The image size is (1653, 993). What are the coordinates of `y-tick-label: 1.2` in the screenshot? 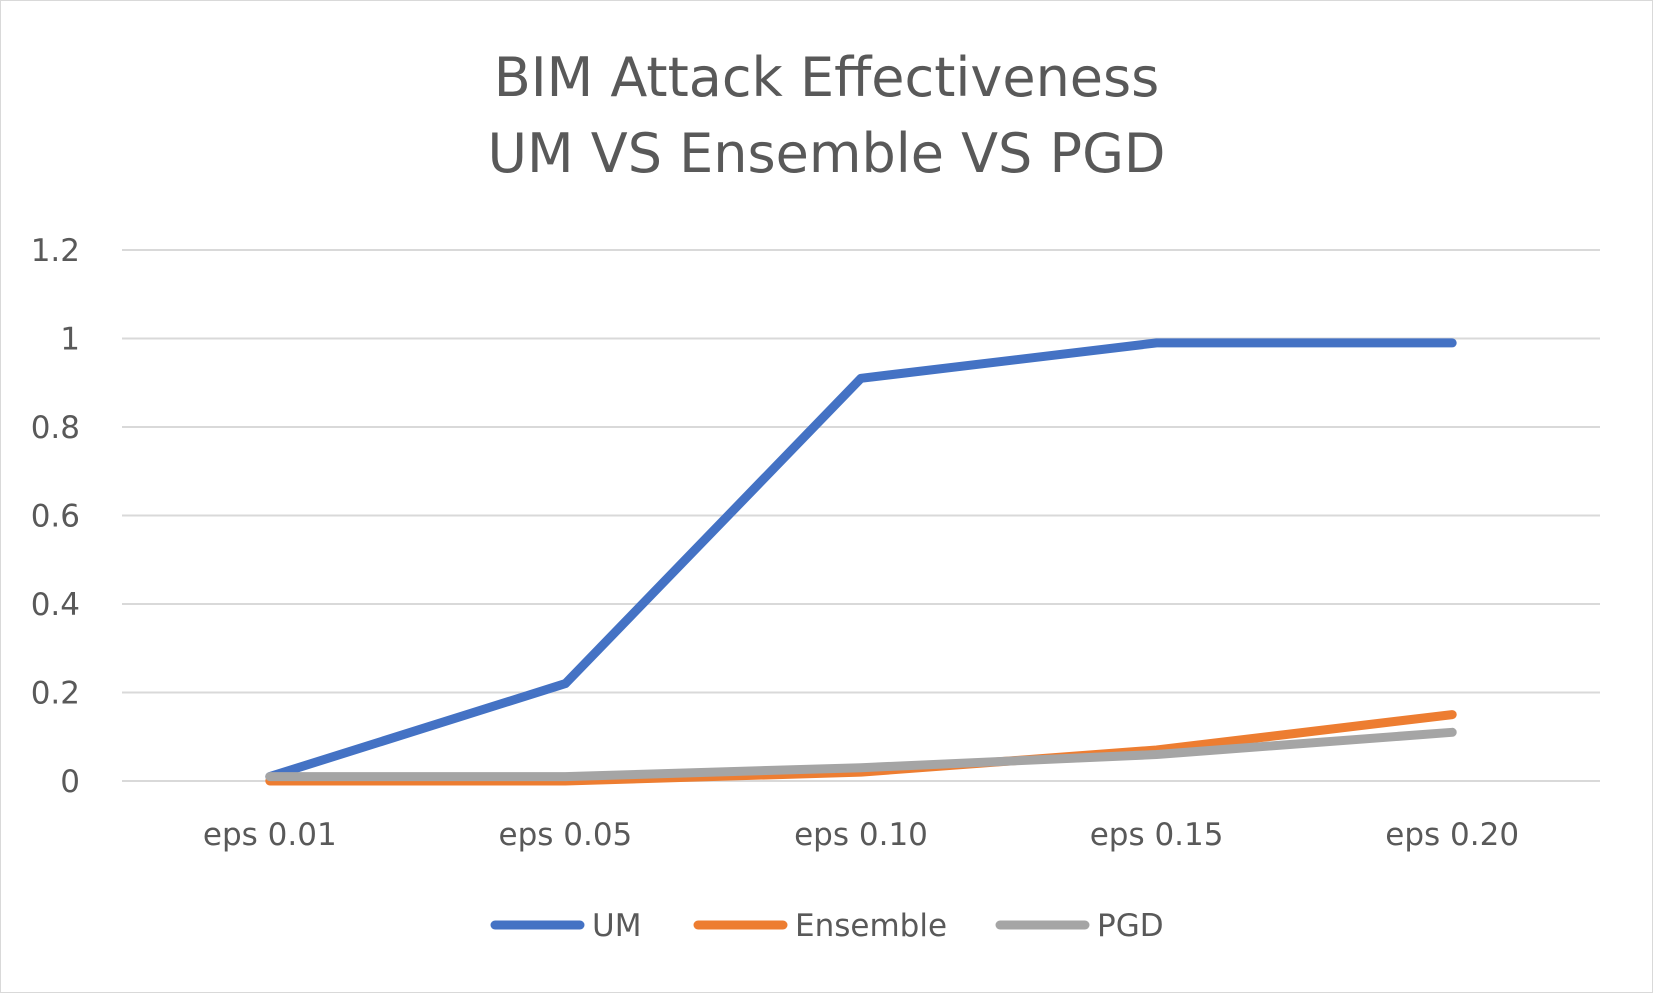 It's located at (55, 251).